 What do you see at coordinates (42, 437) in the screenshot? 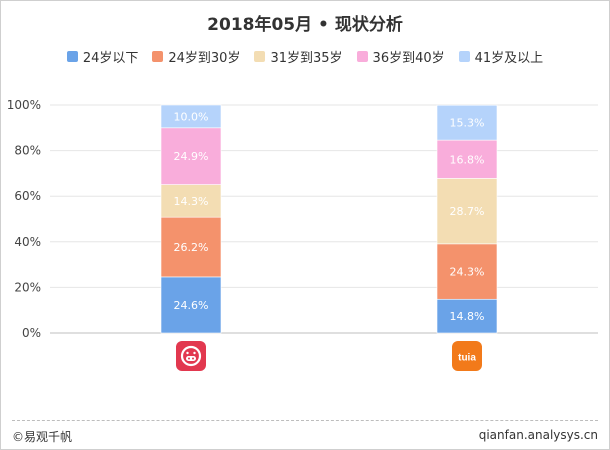
I see `footer-brand: ©易观千帆` at bounding box center [42, 437].